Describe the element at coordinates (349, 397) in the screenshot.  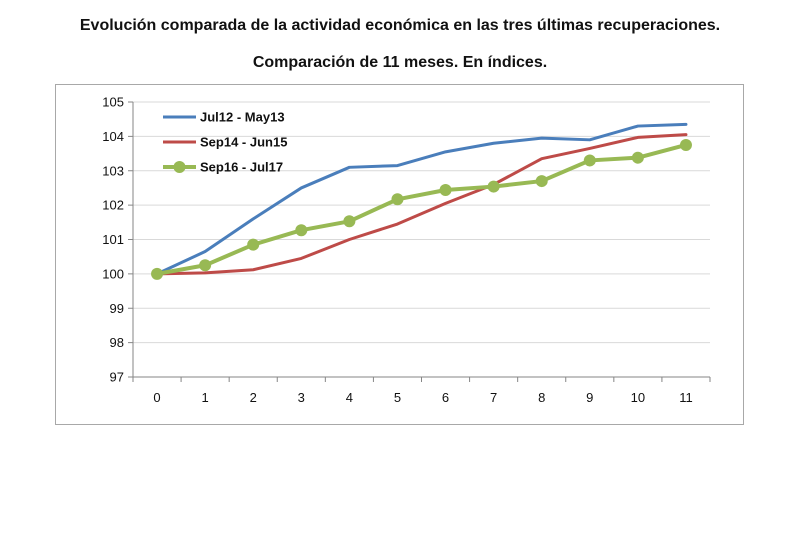
I see `x-tick-label: 4` at that location.